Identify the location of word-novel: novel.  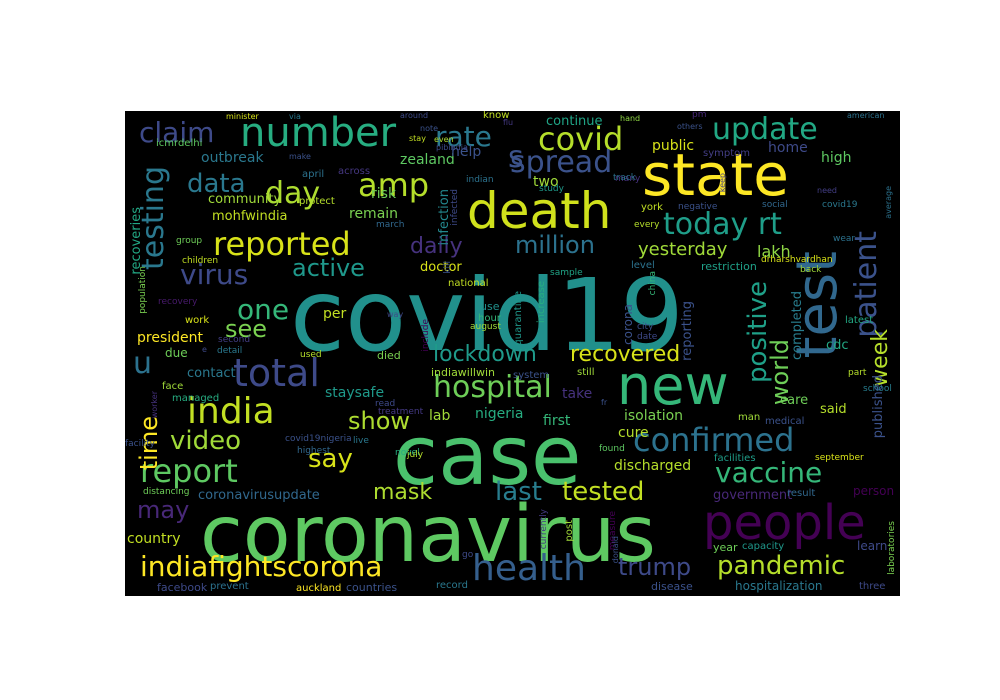
(407, 453).